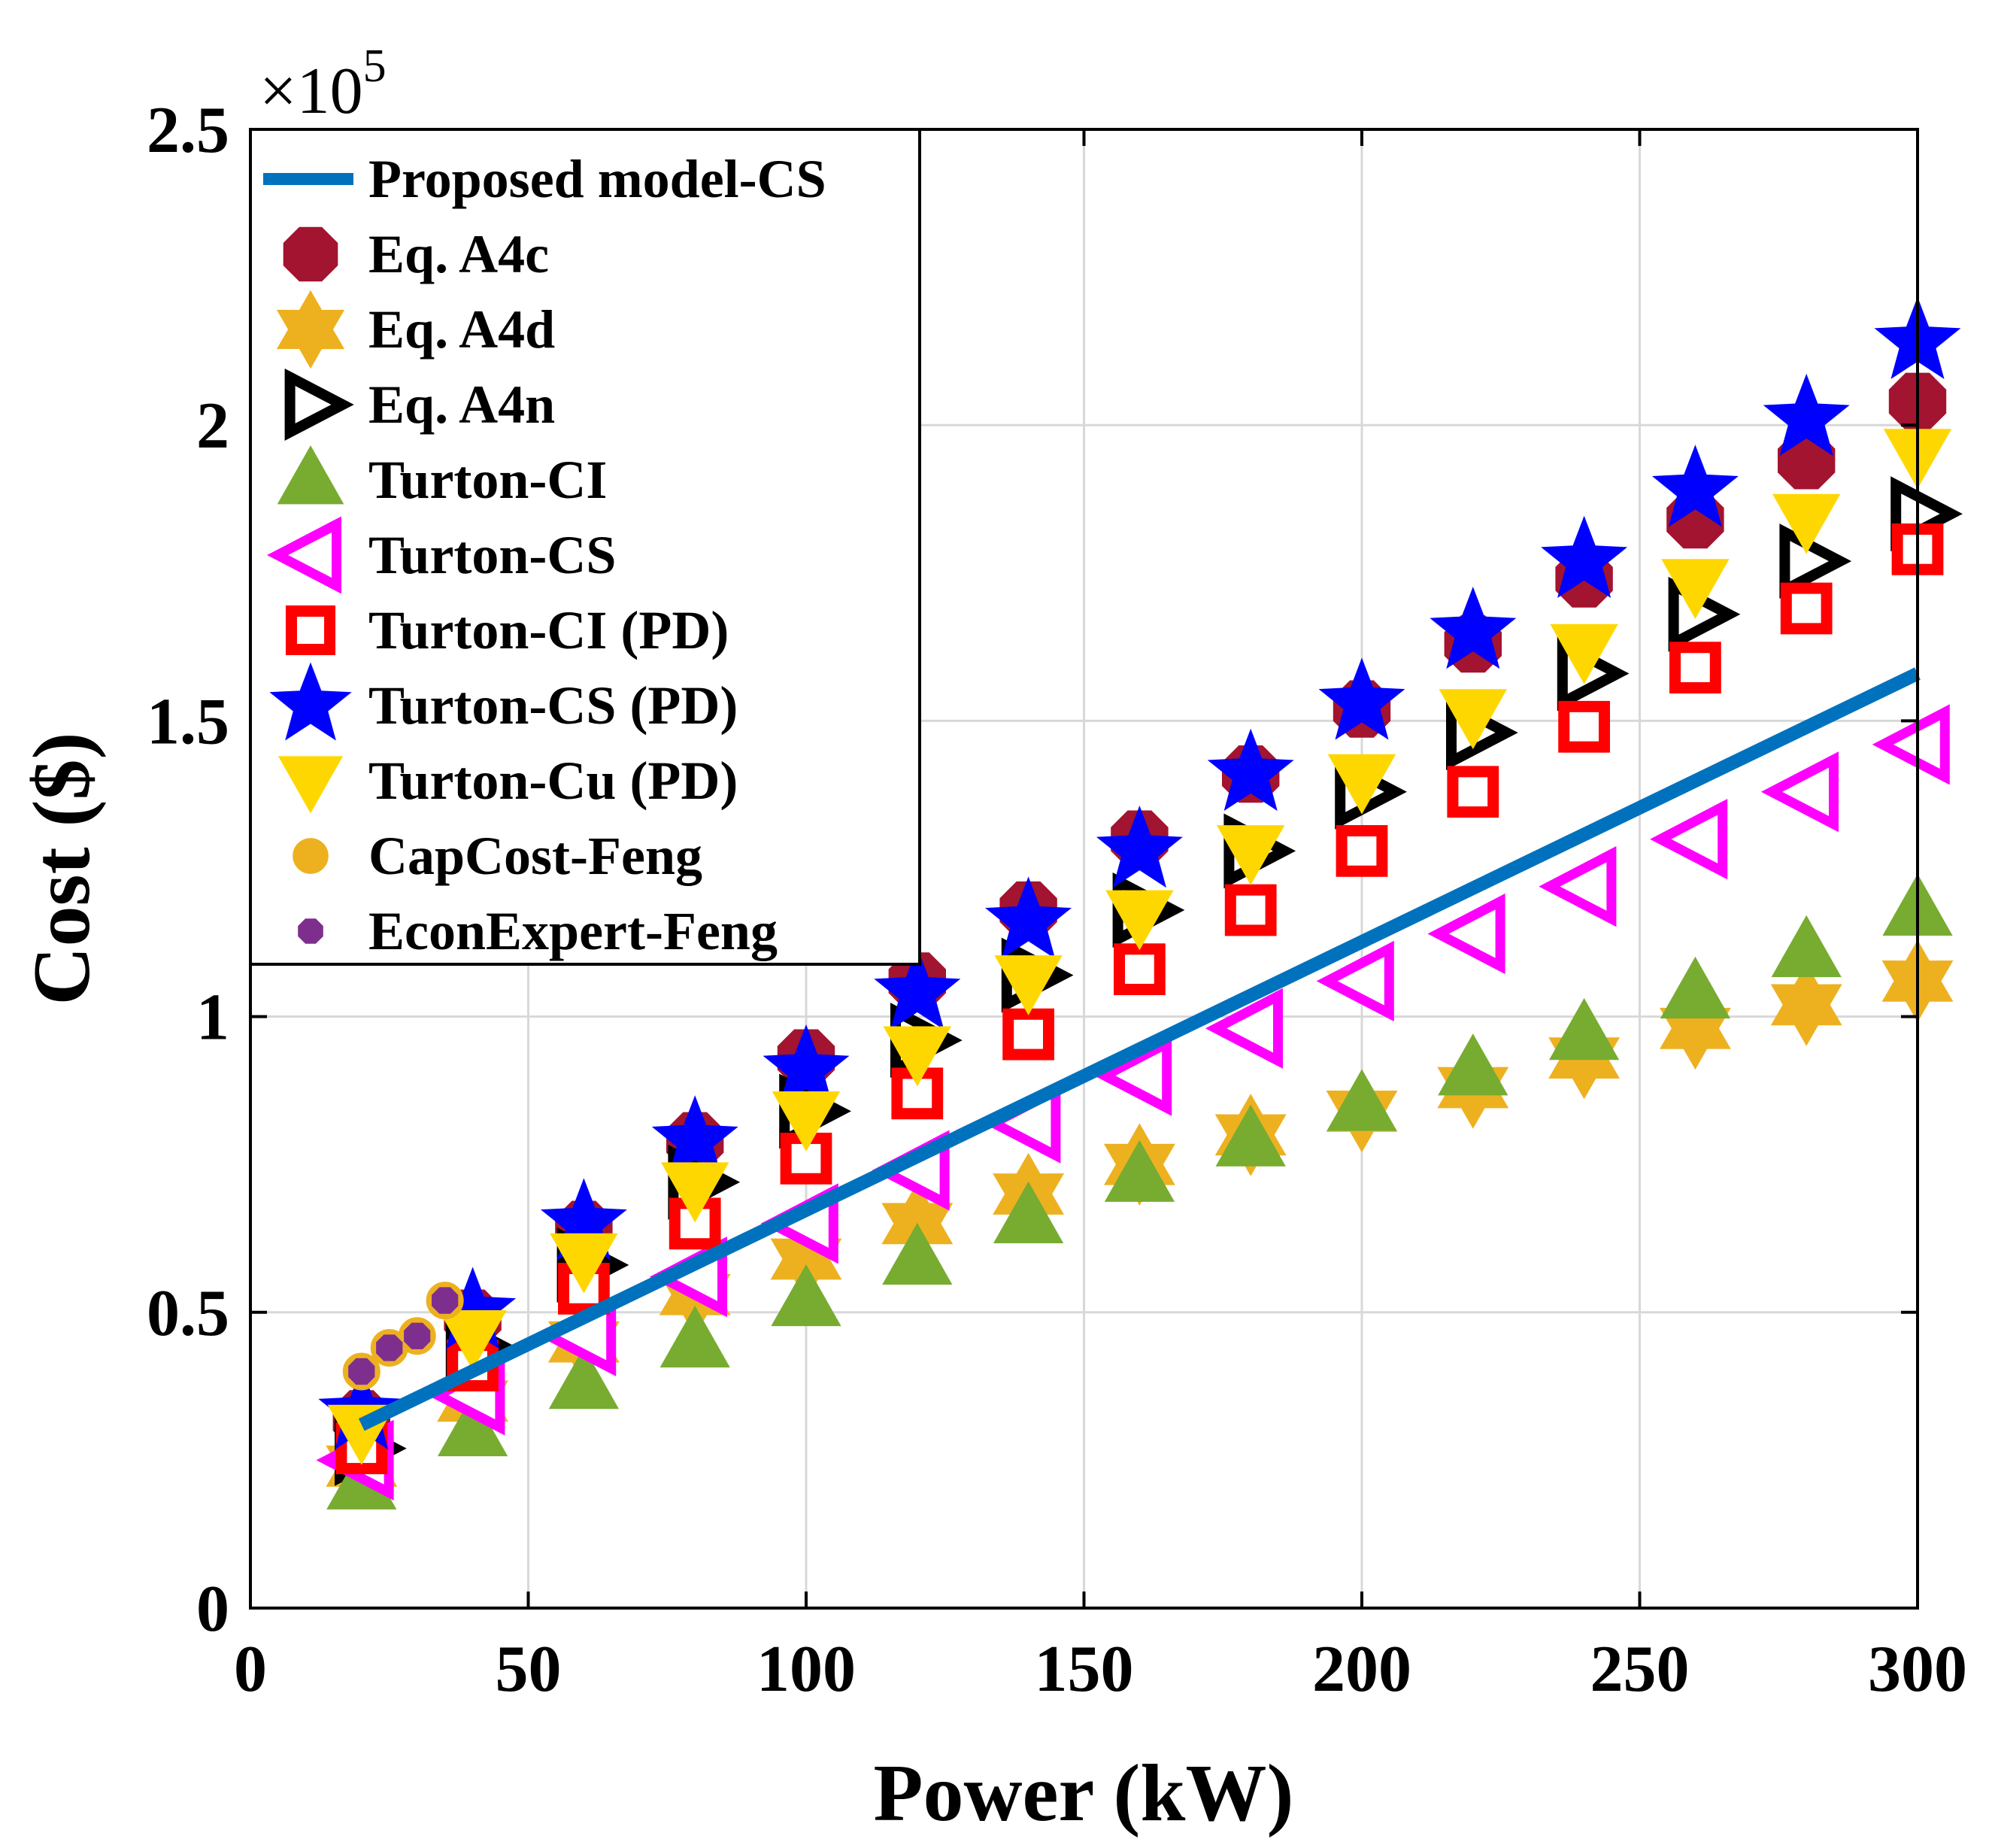 The image size is (1992, 1848). Describe the element at coordinates (461, 329) in the screenshot. I see `legend-label-2: Eq. A4d` at that location.